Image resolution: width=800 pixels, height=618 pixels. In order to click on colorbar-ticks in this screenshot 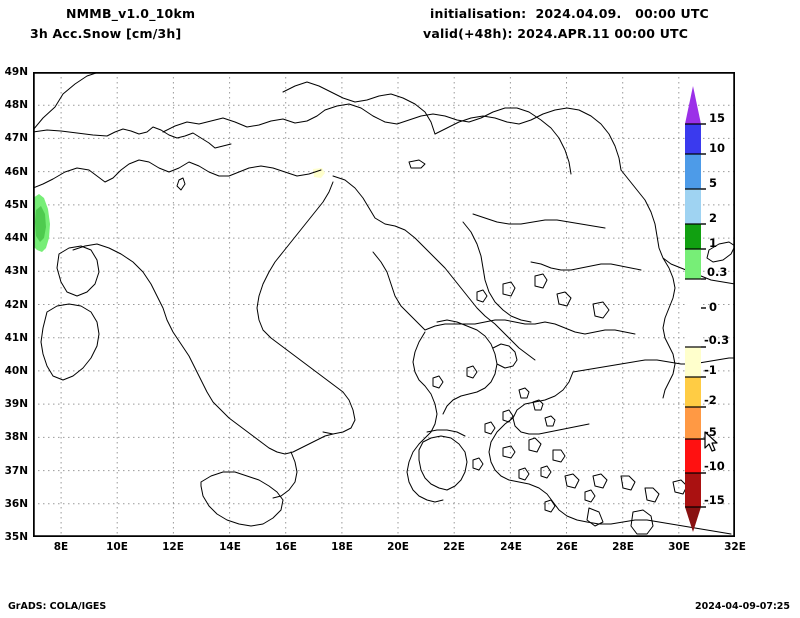, I will do `click(703, 315)`.